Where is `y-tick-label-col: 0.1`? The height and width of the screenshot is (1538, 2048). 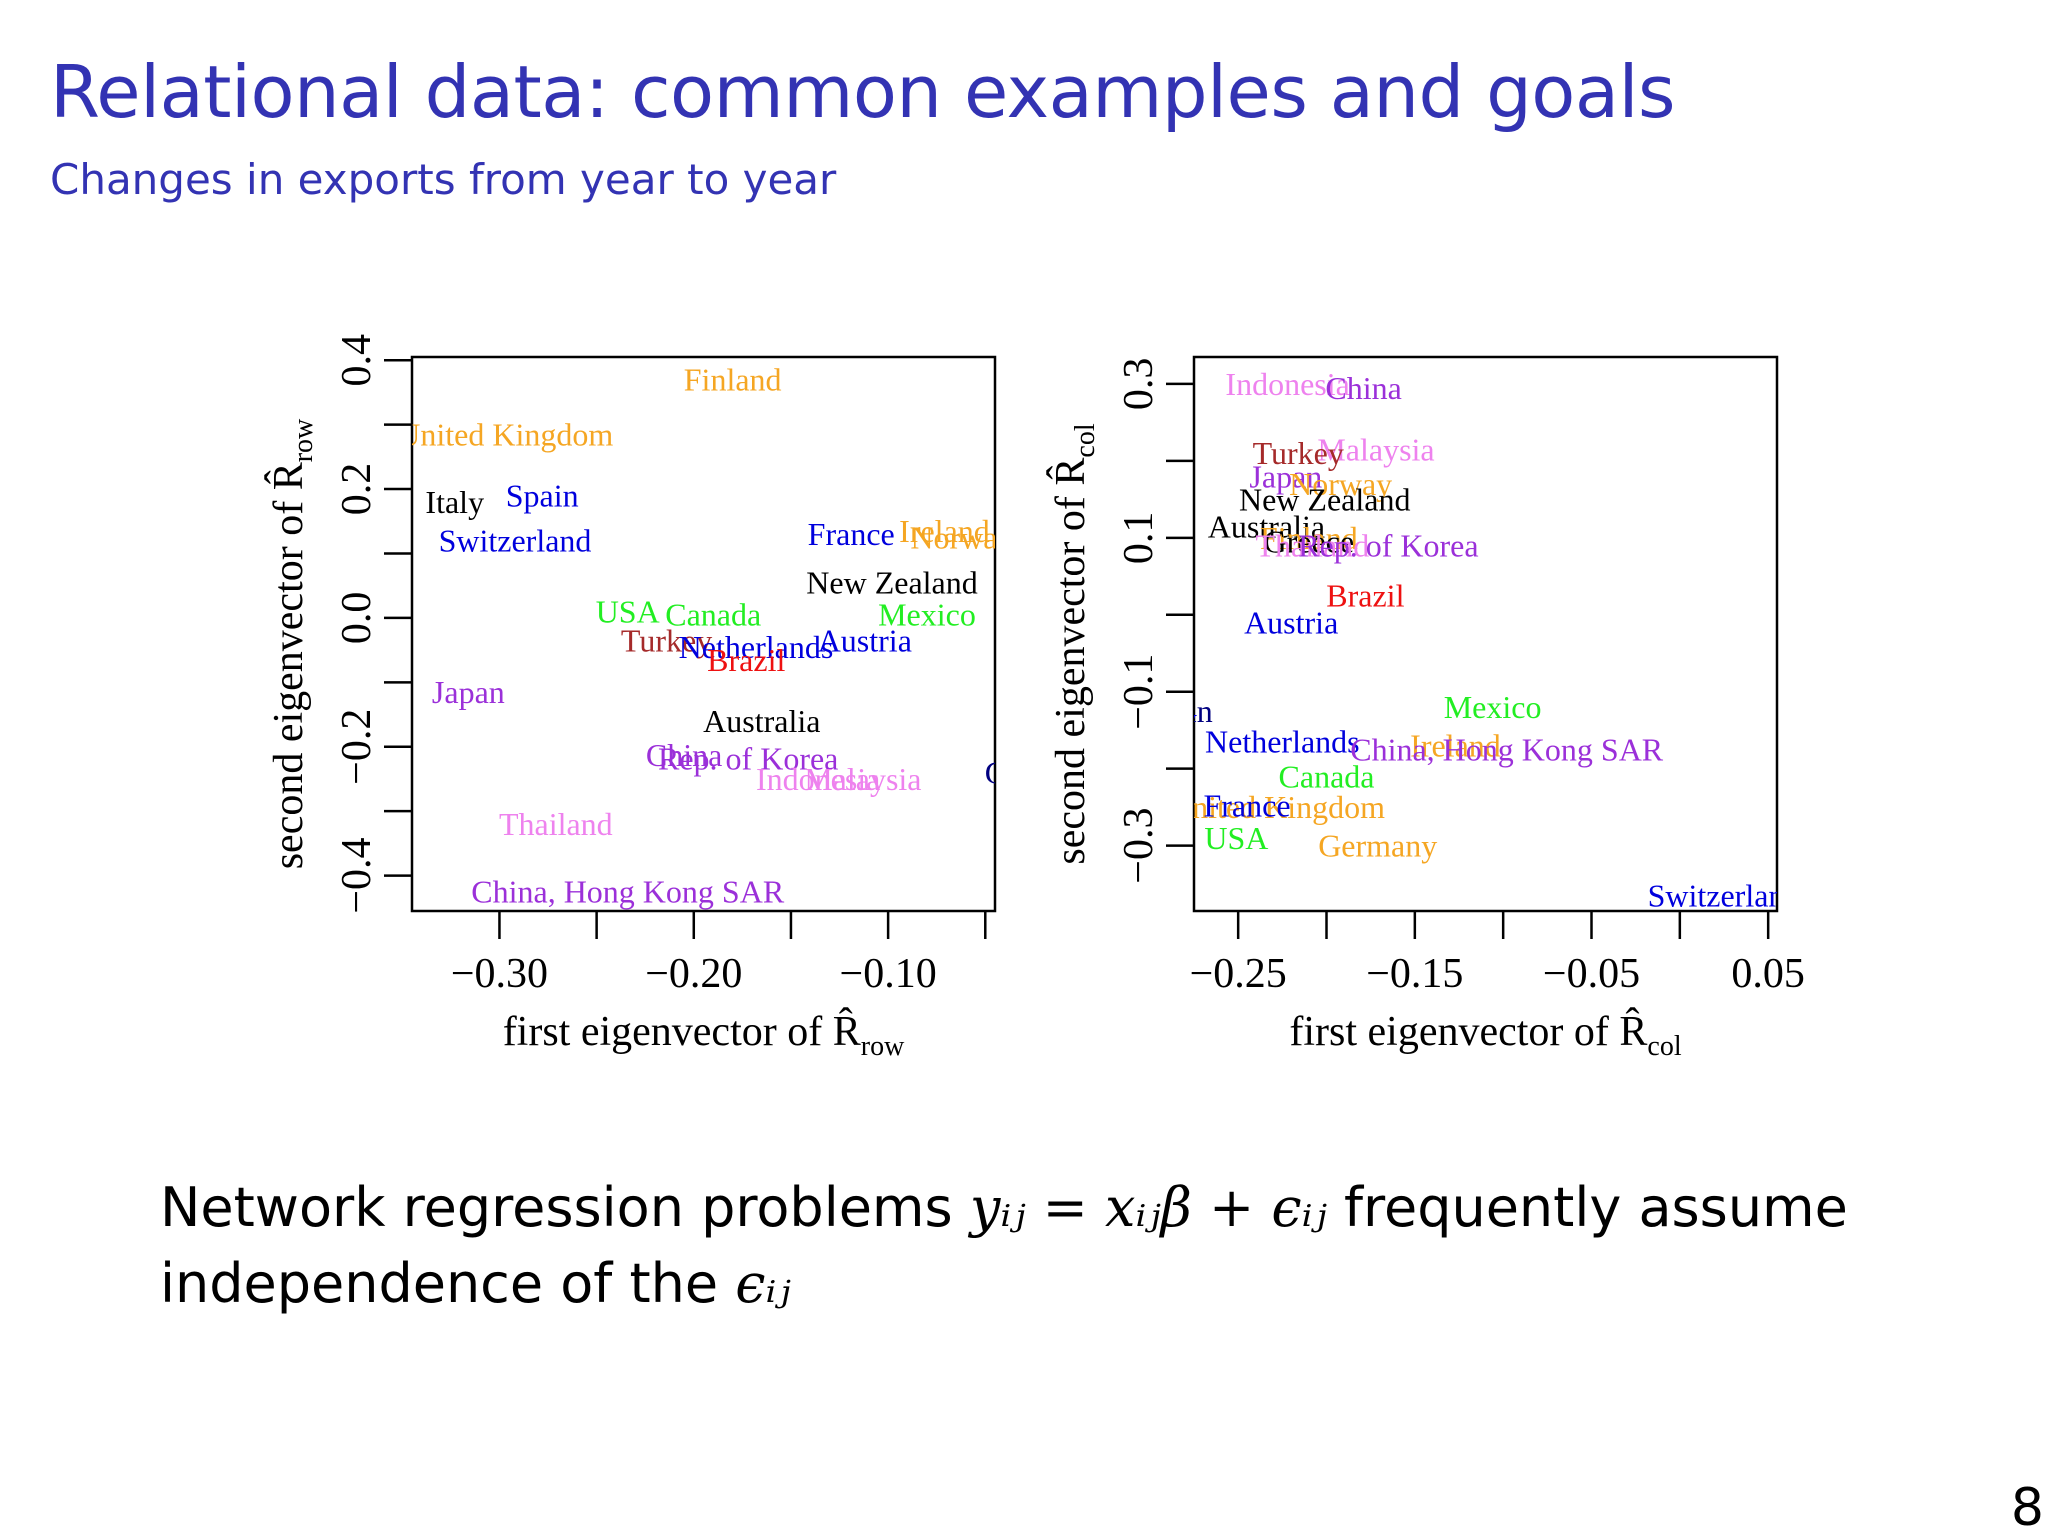
y-tick-label-col: 0.1 is located at coordinates (1139, 538).